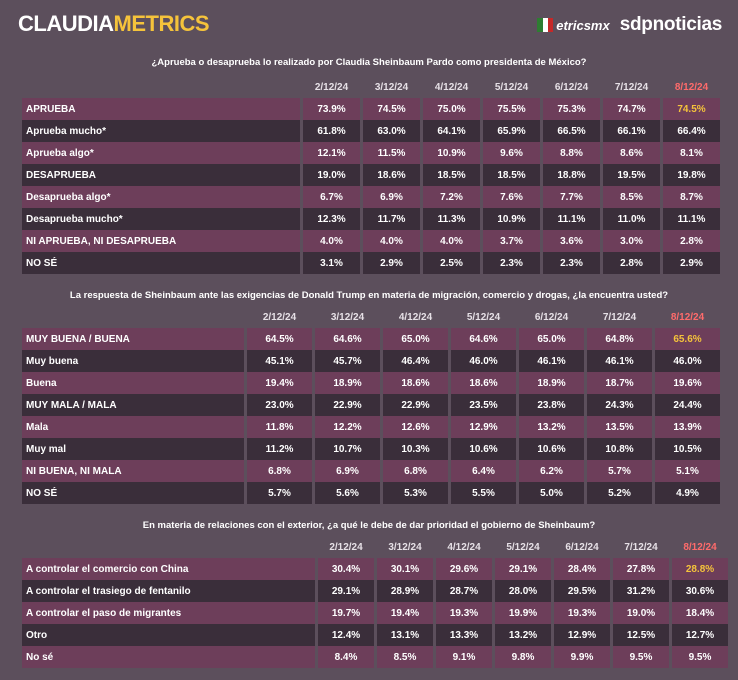 Image resolution: width=738 pixels, height=680 pixels. Describe the element at coordinates (641, 635) in the screenshot. I see `cell-value: 12.5%` at that location.